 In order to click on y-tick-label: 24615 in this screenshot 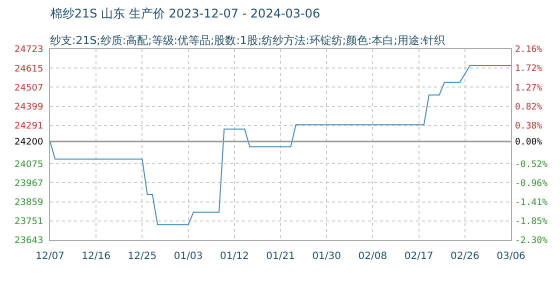, I will do `click(29, 69)`.